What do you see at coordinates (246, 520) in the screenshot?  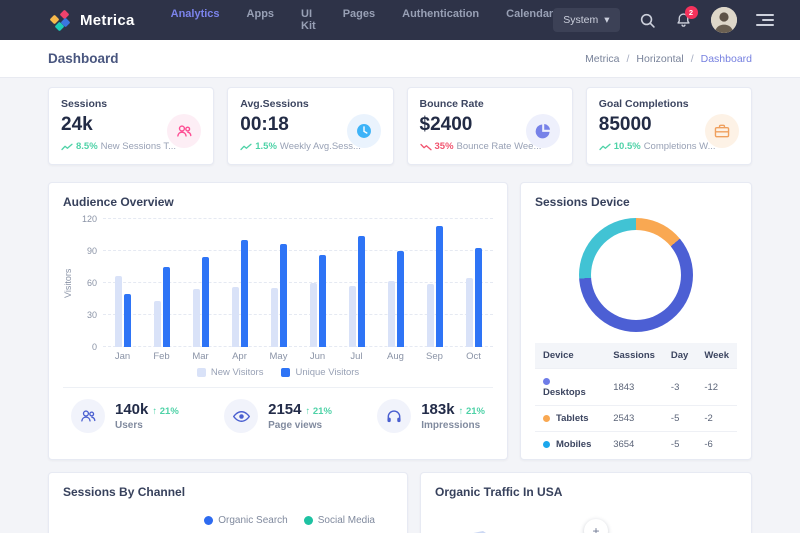 I see `channel-legend-organic-search: Organic Search` at bounding box center [246, 520].